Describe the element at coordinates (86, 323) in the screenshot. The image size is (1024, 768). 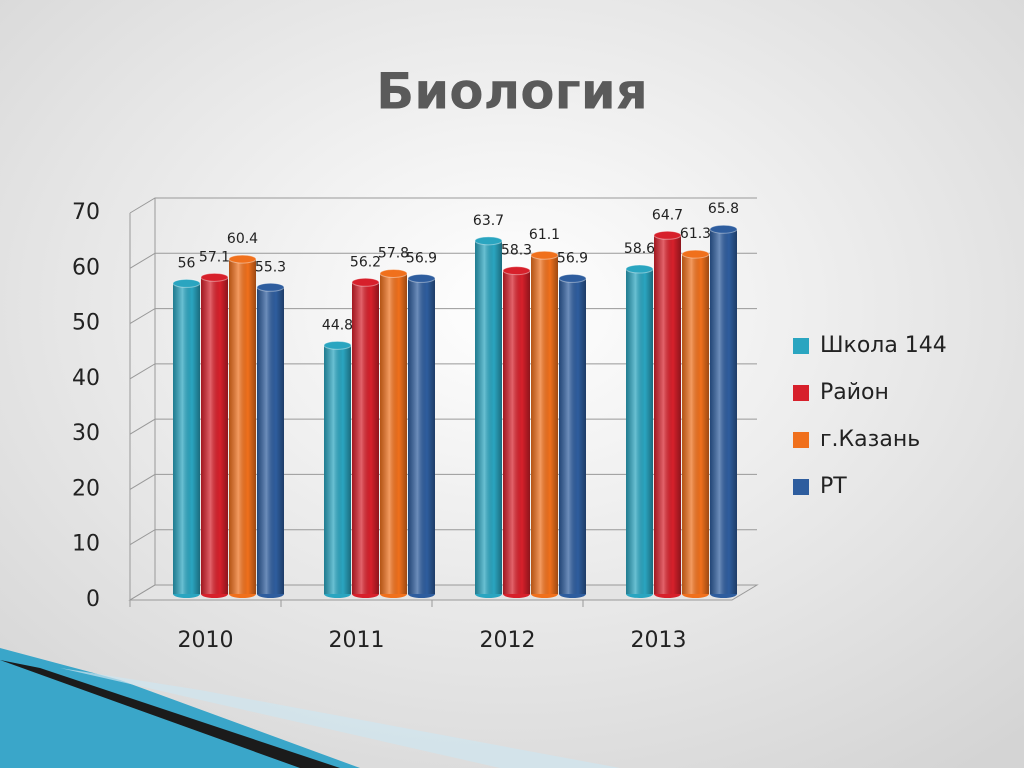
I see `y-tick-label: 50` at that location.